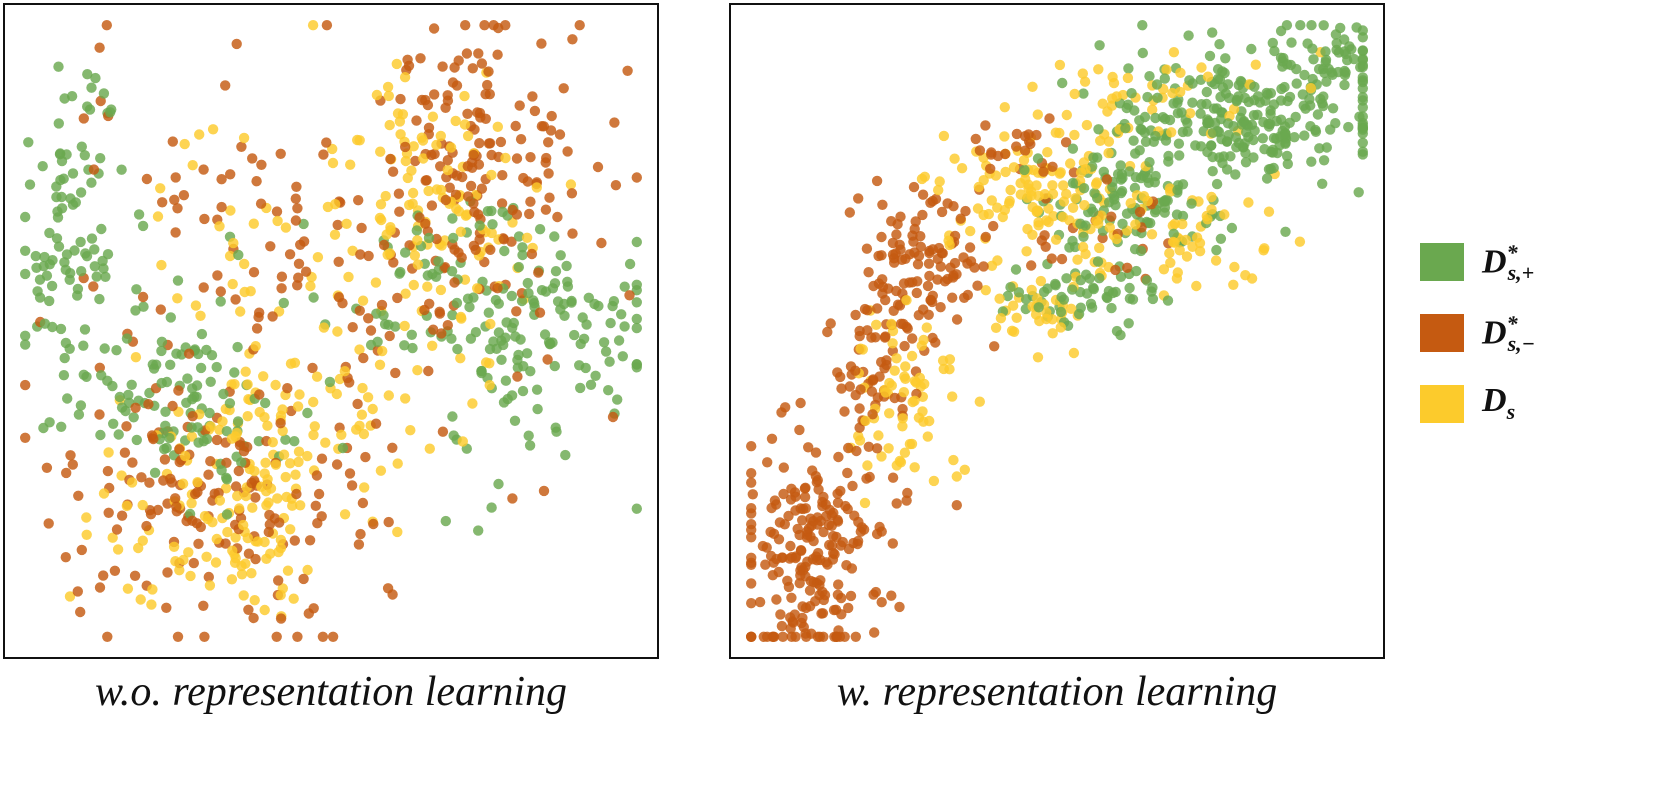 This screenshot has width=1661, height=786. What do you see at coordinates (1511, 411) in the screenshot?
I see `legend-sub: s` at bounding box center [1511, 411].